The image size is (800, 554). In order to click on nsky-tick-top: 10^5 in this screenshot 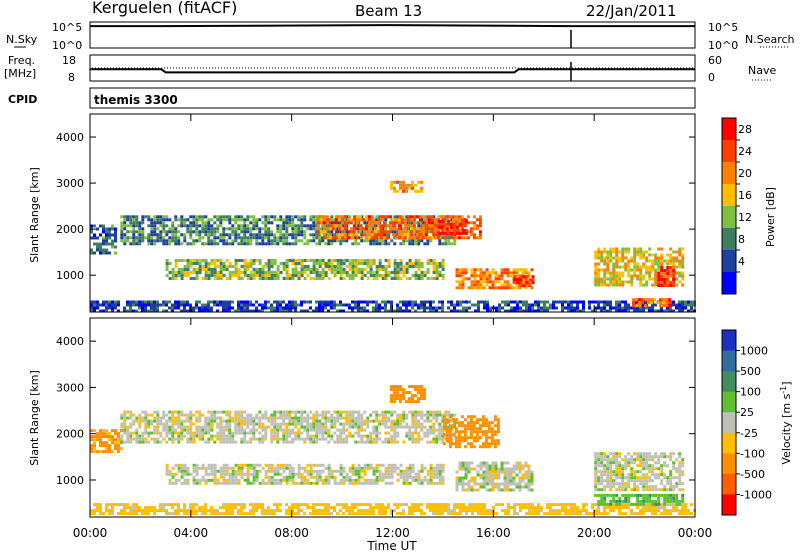, I will do `click(67, 27)`.